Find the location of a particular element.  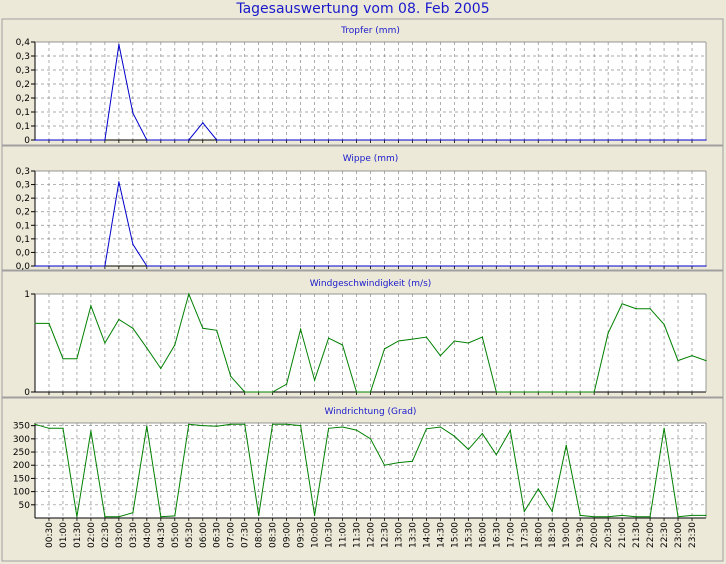

y-tick-label: 200 is located at coordinates (21, 466).